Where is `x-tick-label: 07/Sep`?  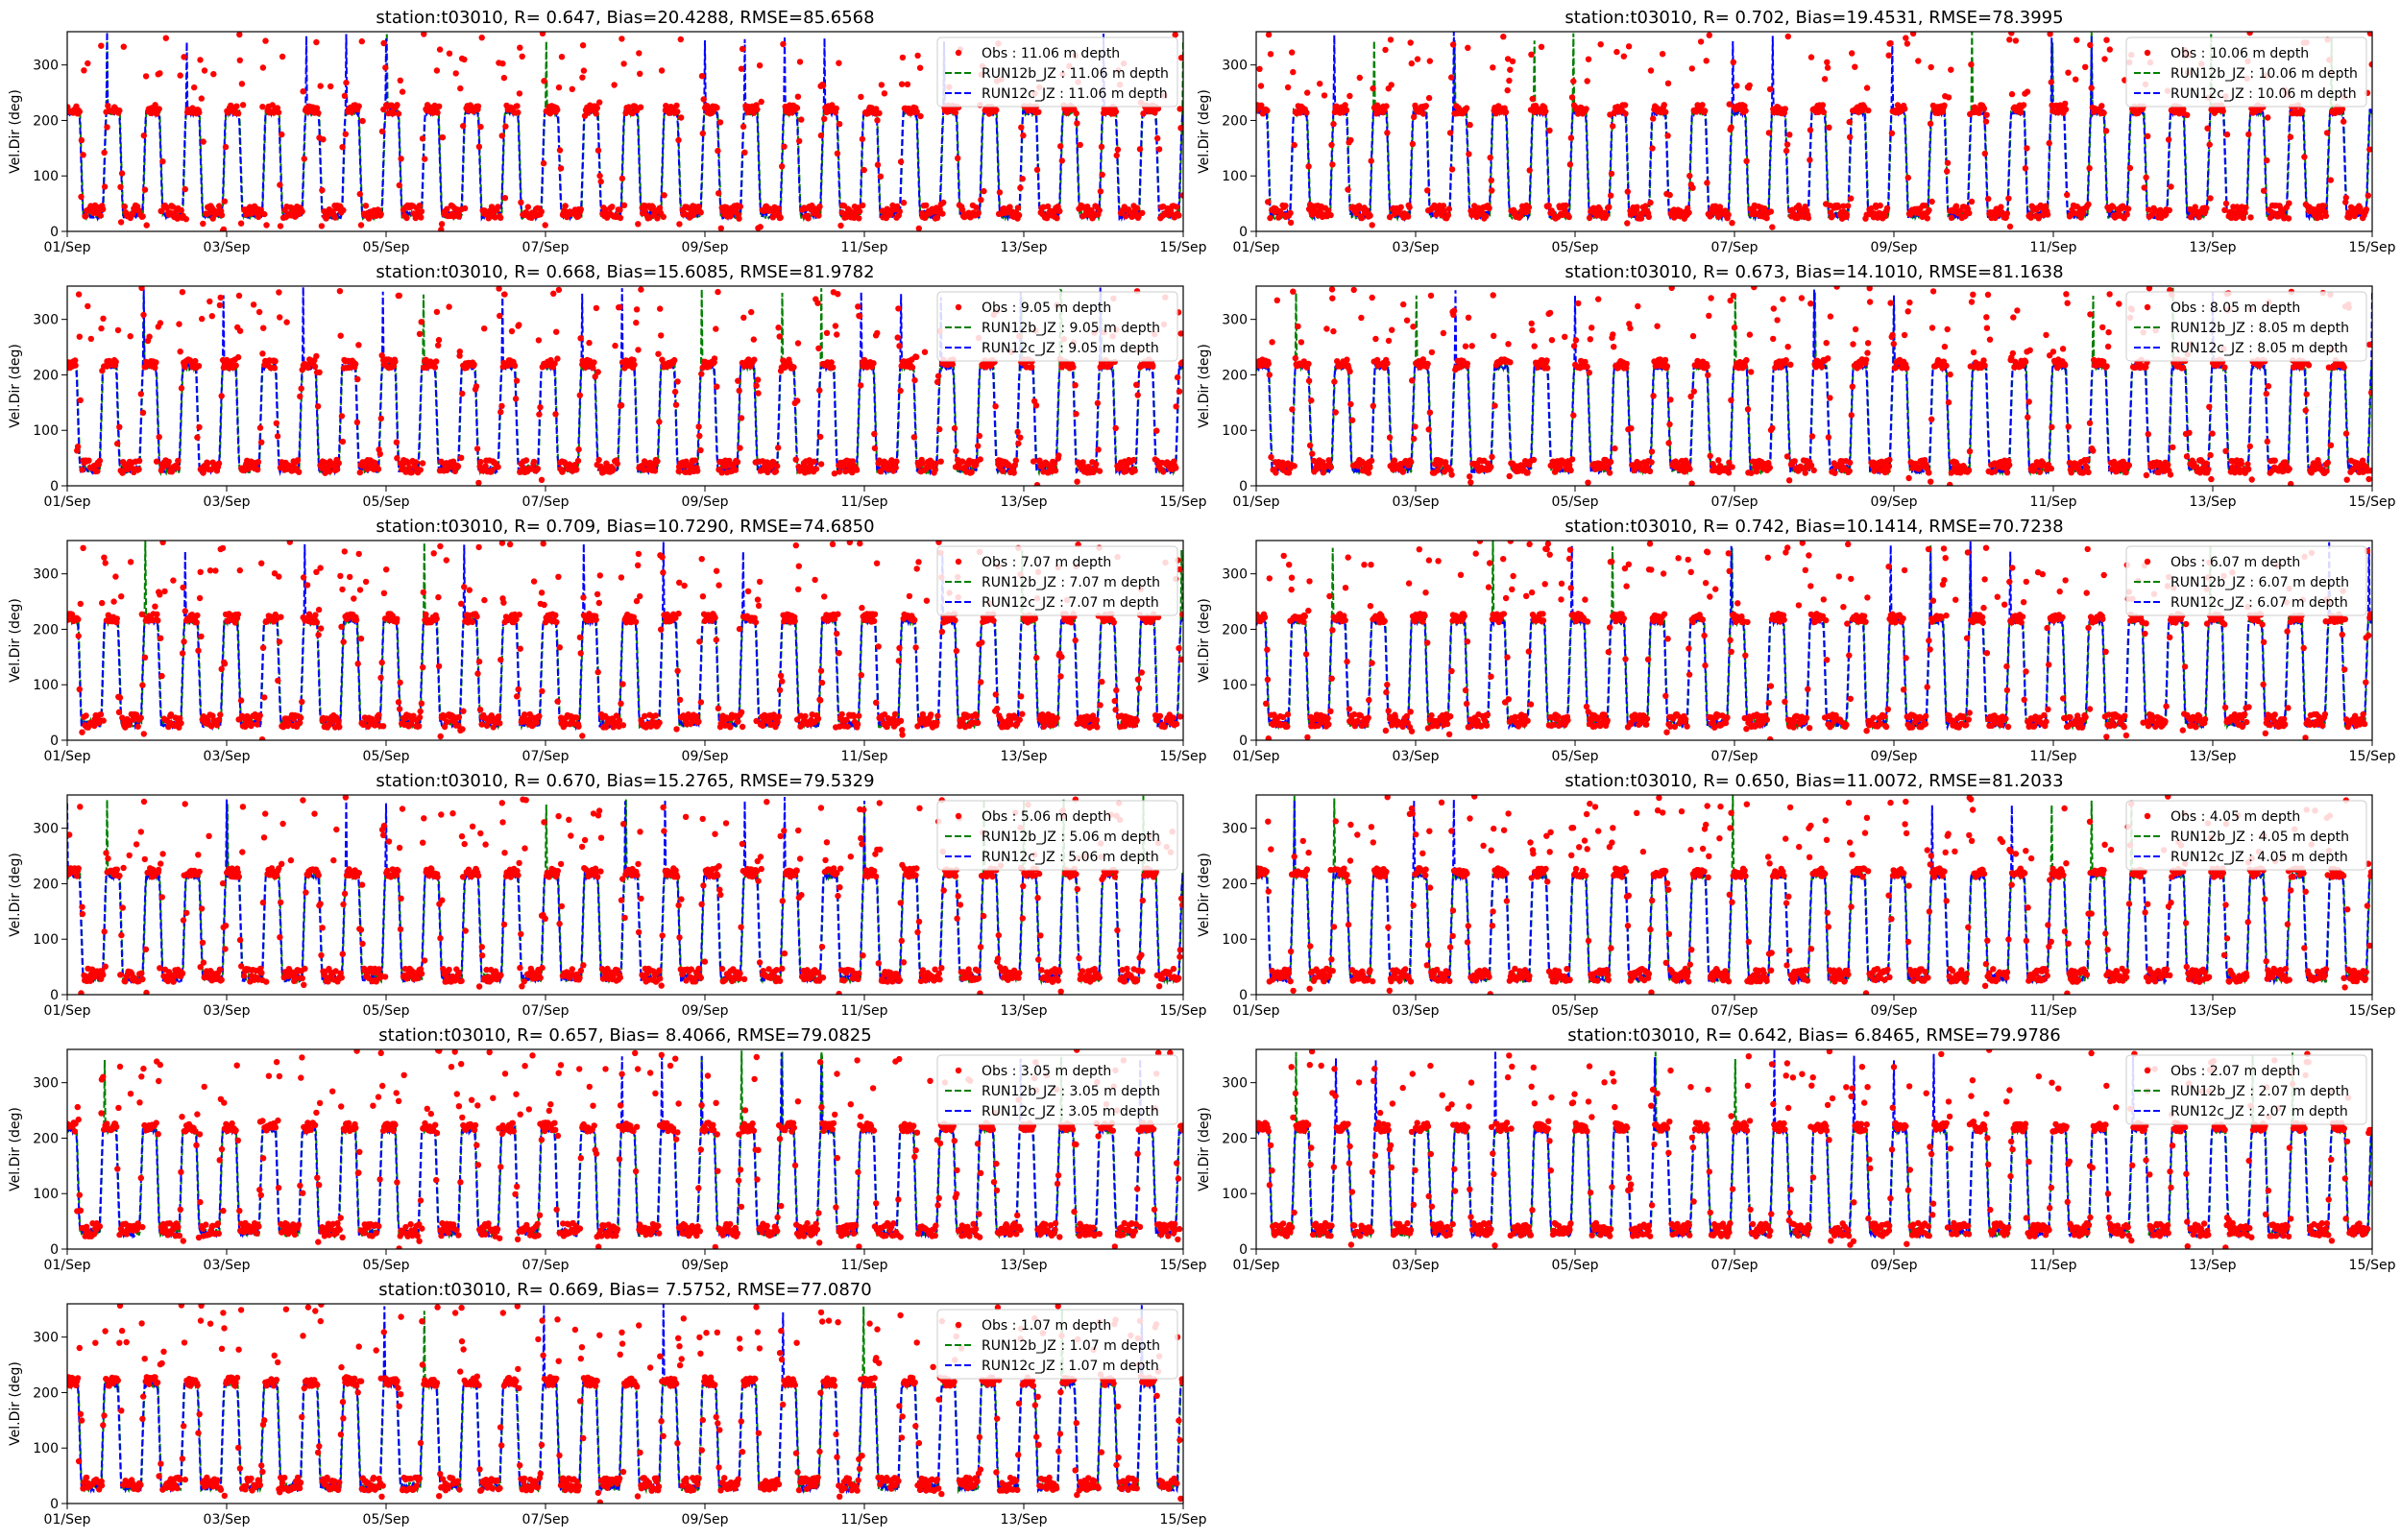 x-tick-label: 07/Sep is located at coordinates (546, 247).